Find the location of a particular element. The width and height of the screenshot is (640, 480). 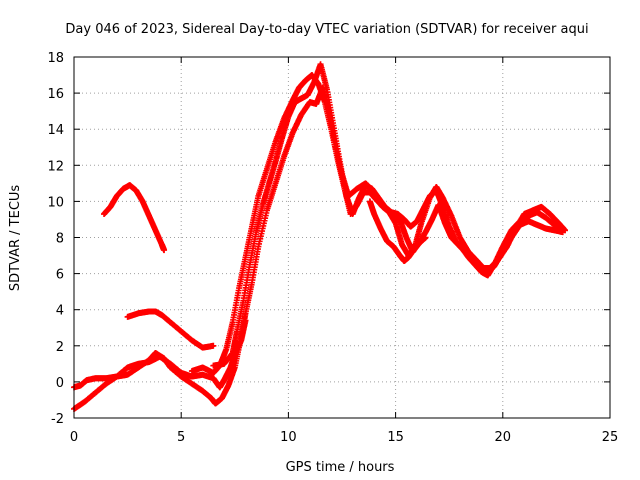

y-tick-label: 10 is located at coordinates (55, 202).